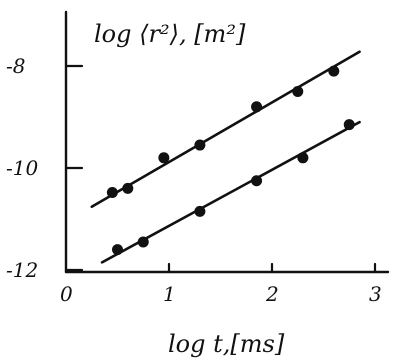 This screenshot has width=398, height=364. Describe the element at coordinates (22, 168) in the screenshot. I see `y-tick-label--10: -10` at that location.